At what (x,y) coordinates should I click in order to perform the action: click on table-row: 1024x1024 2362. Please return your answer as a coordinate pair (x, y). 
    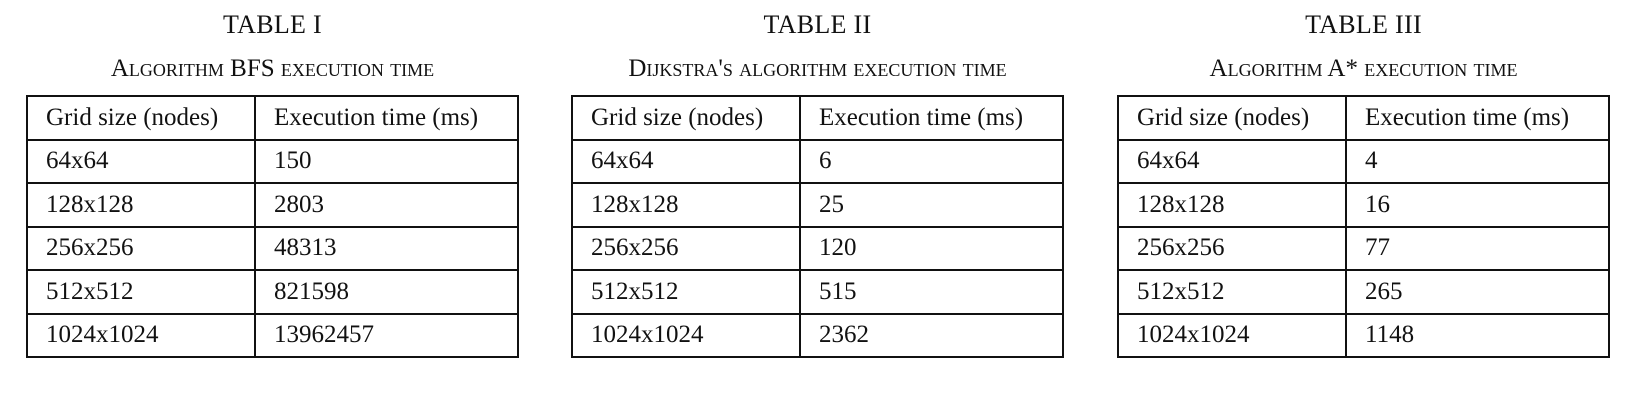
    Looking at the image, I should click on (817, 335).